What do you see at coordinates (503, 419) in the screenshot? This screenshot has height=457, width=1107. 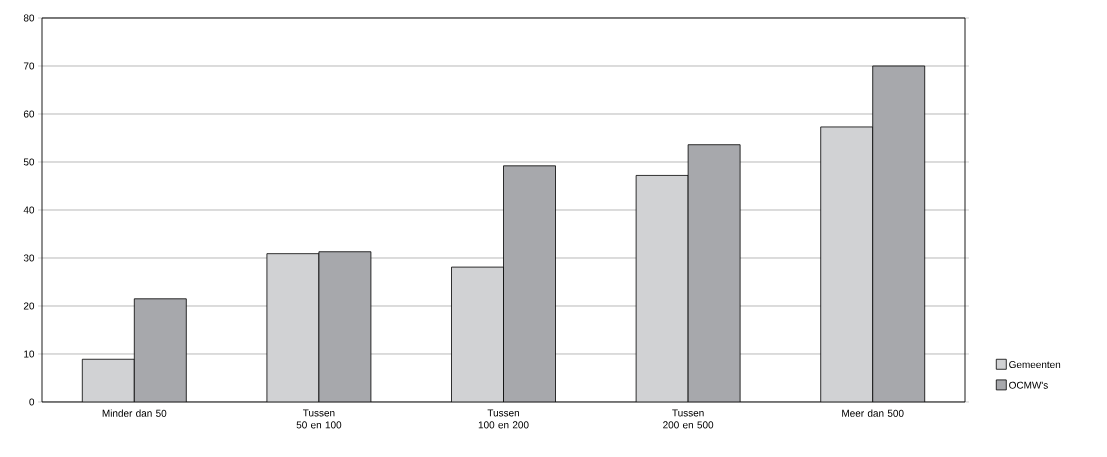 I see `x-tick-label: Tussen 100 en 200` at bounding box center [503, 419].